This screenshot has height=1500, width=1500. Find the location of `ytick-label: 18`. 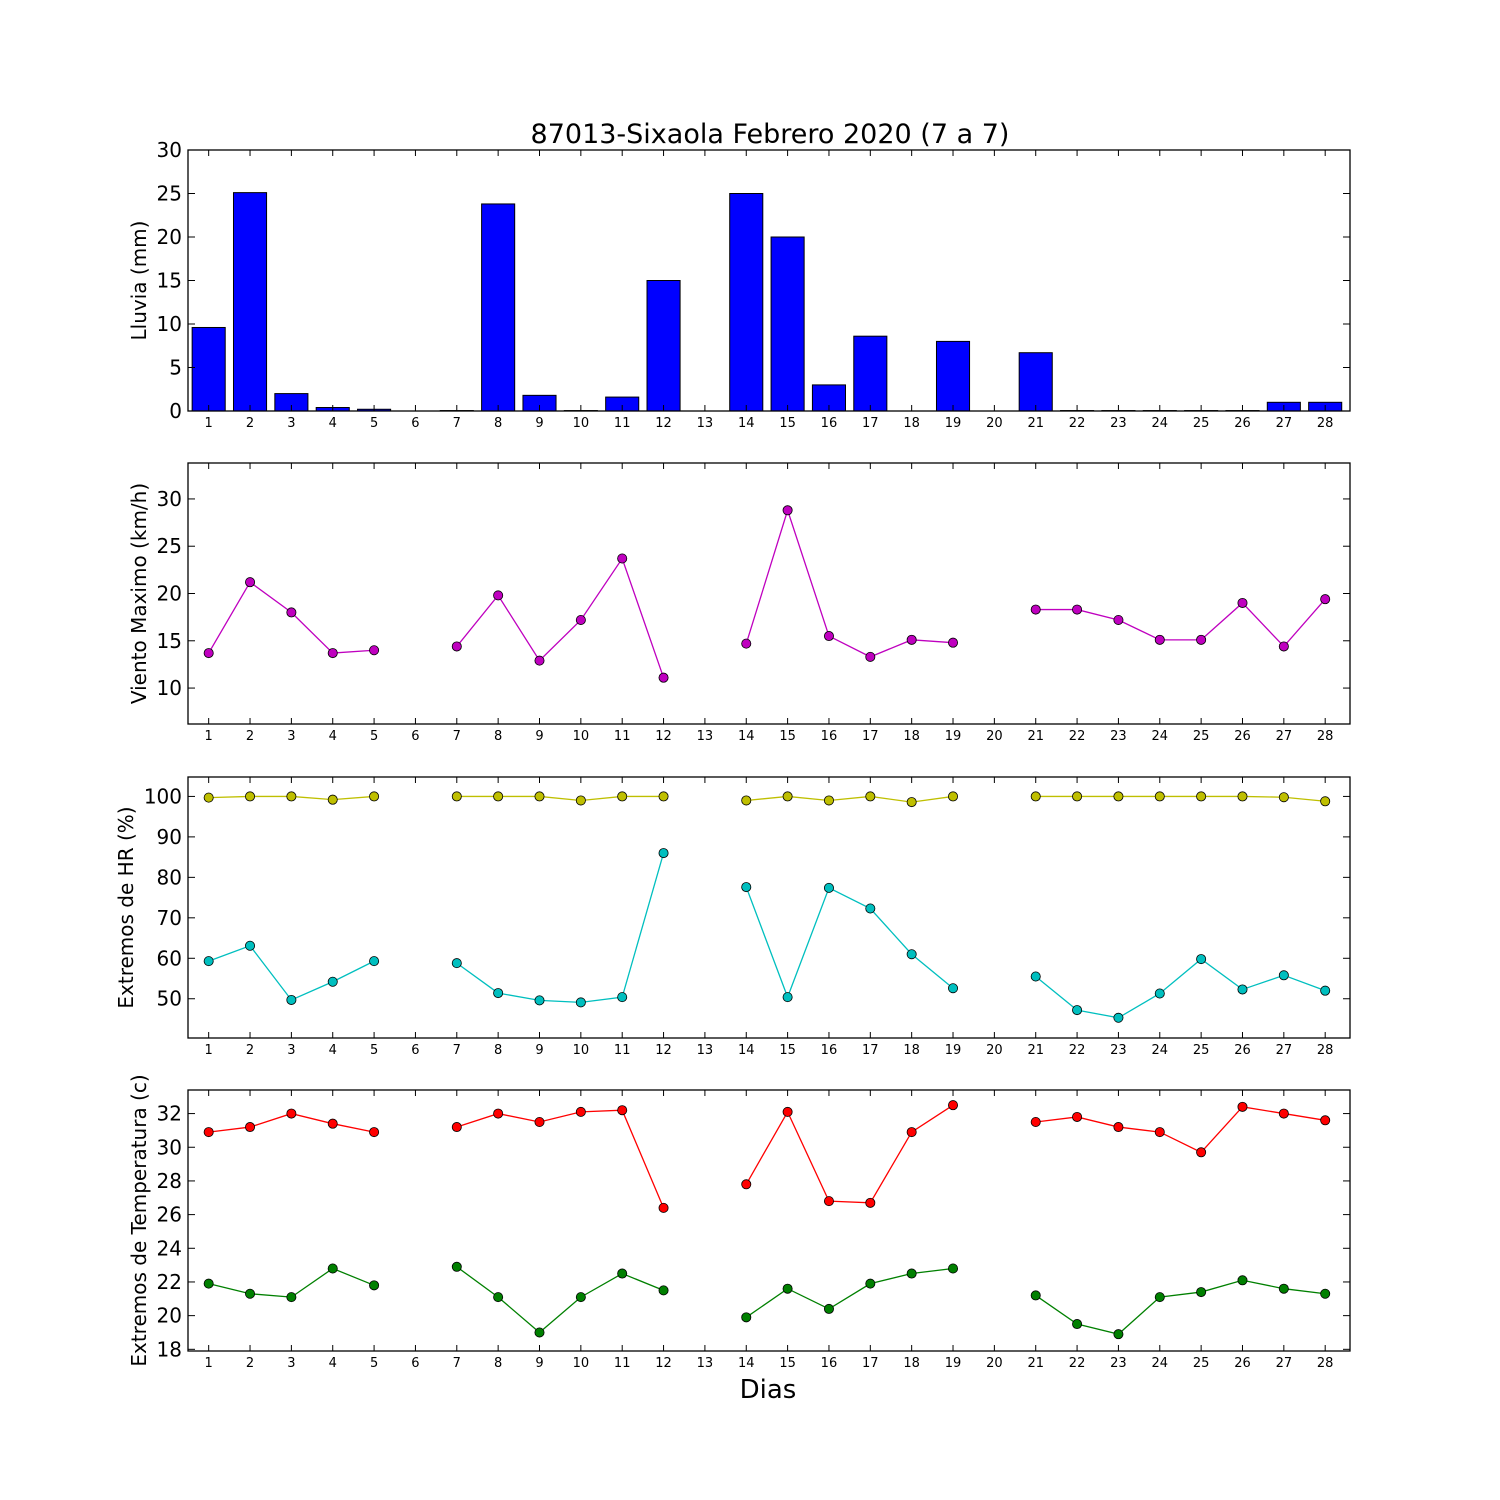

ytick-label: 18 is located at coordinates (169, 1349).